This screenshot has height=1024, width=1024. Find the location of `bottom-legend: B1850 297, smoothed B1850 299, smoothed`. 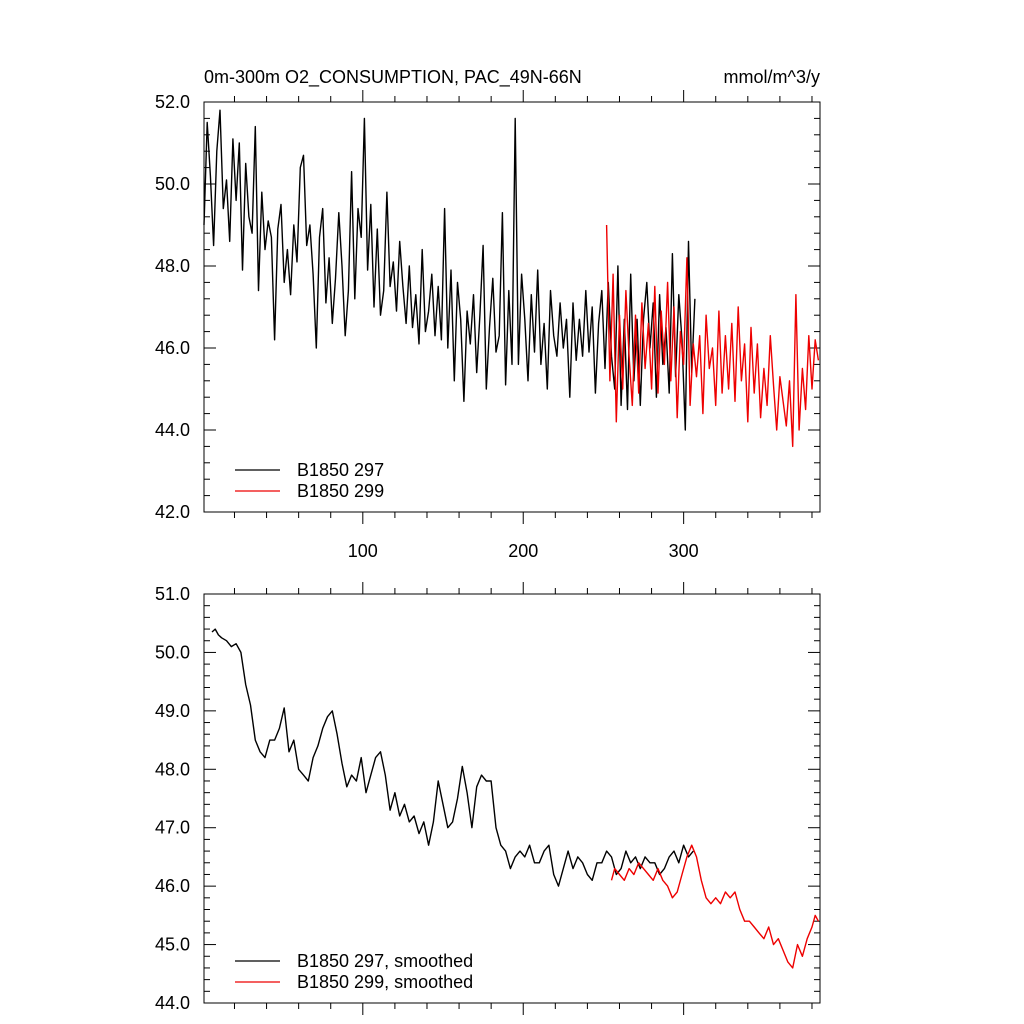

bottom-legend: B1850 297, smoothed B1850 299, smoothed is located at coordinates (354, 971).